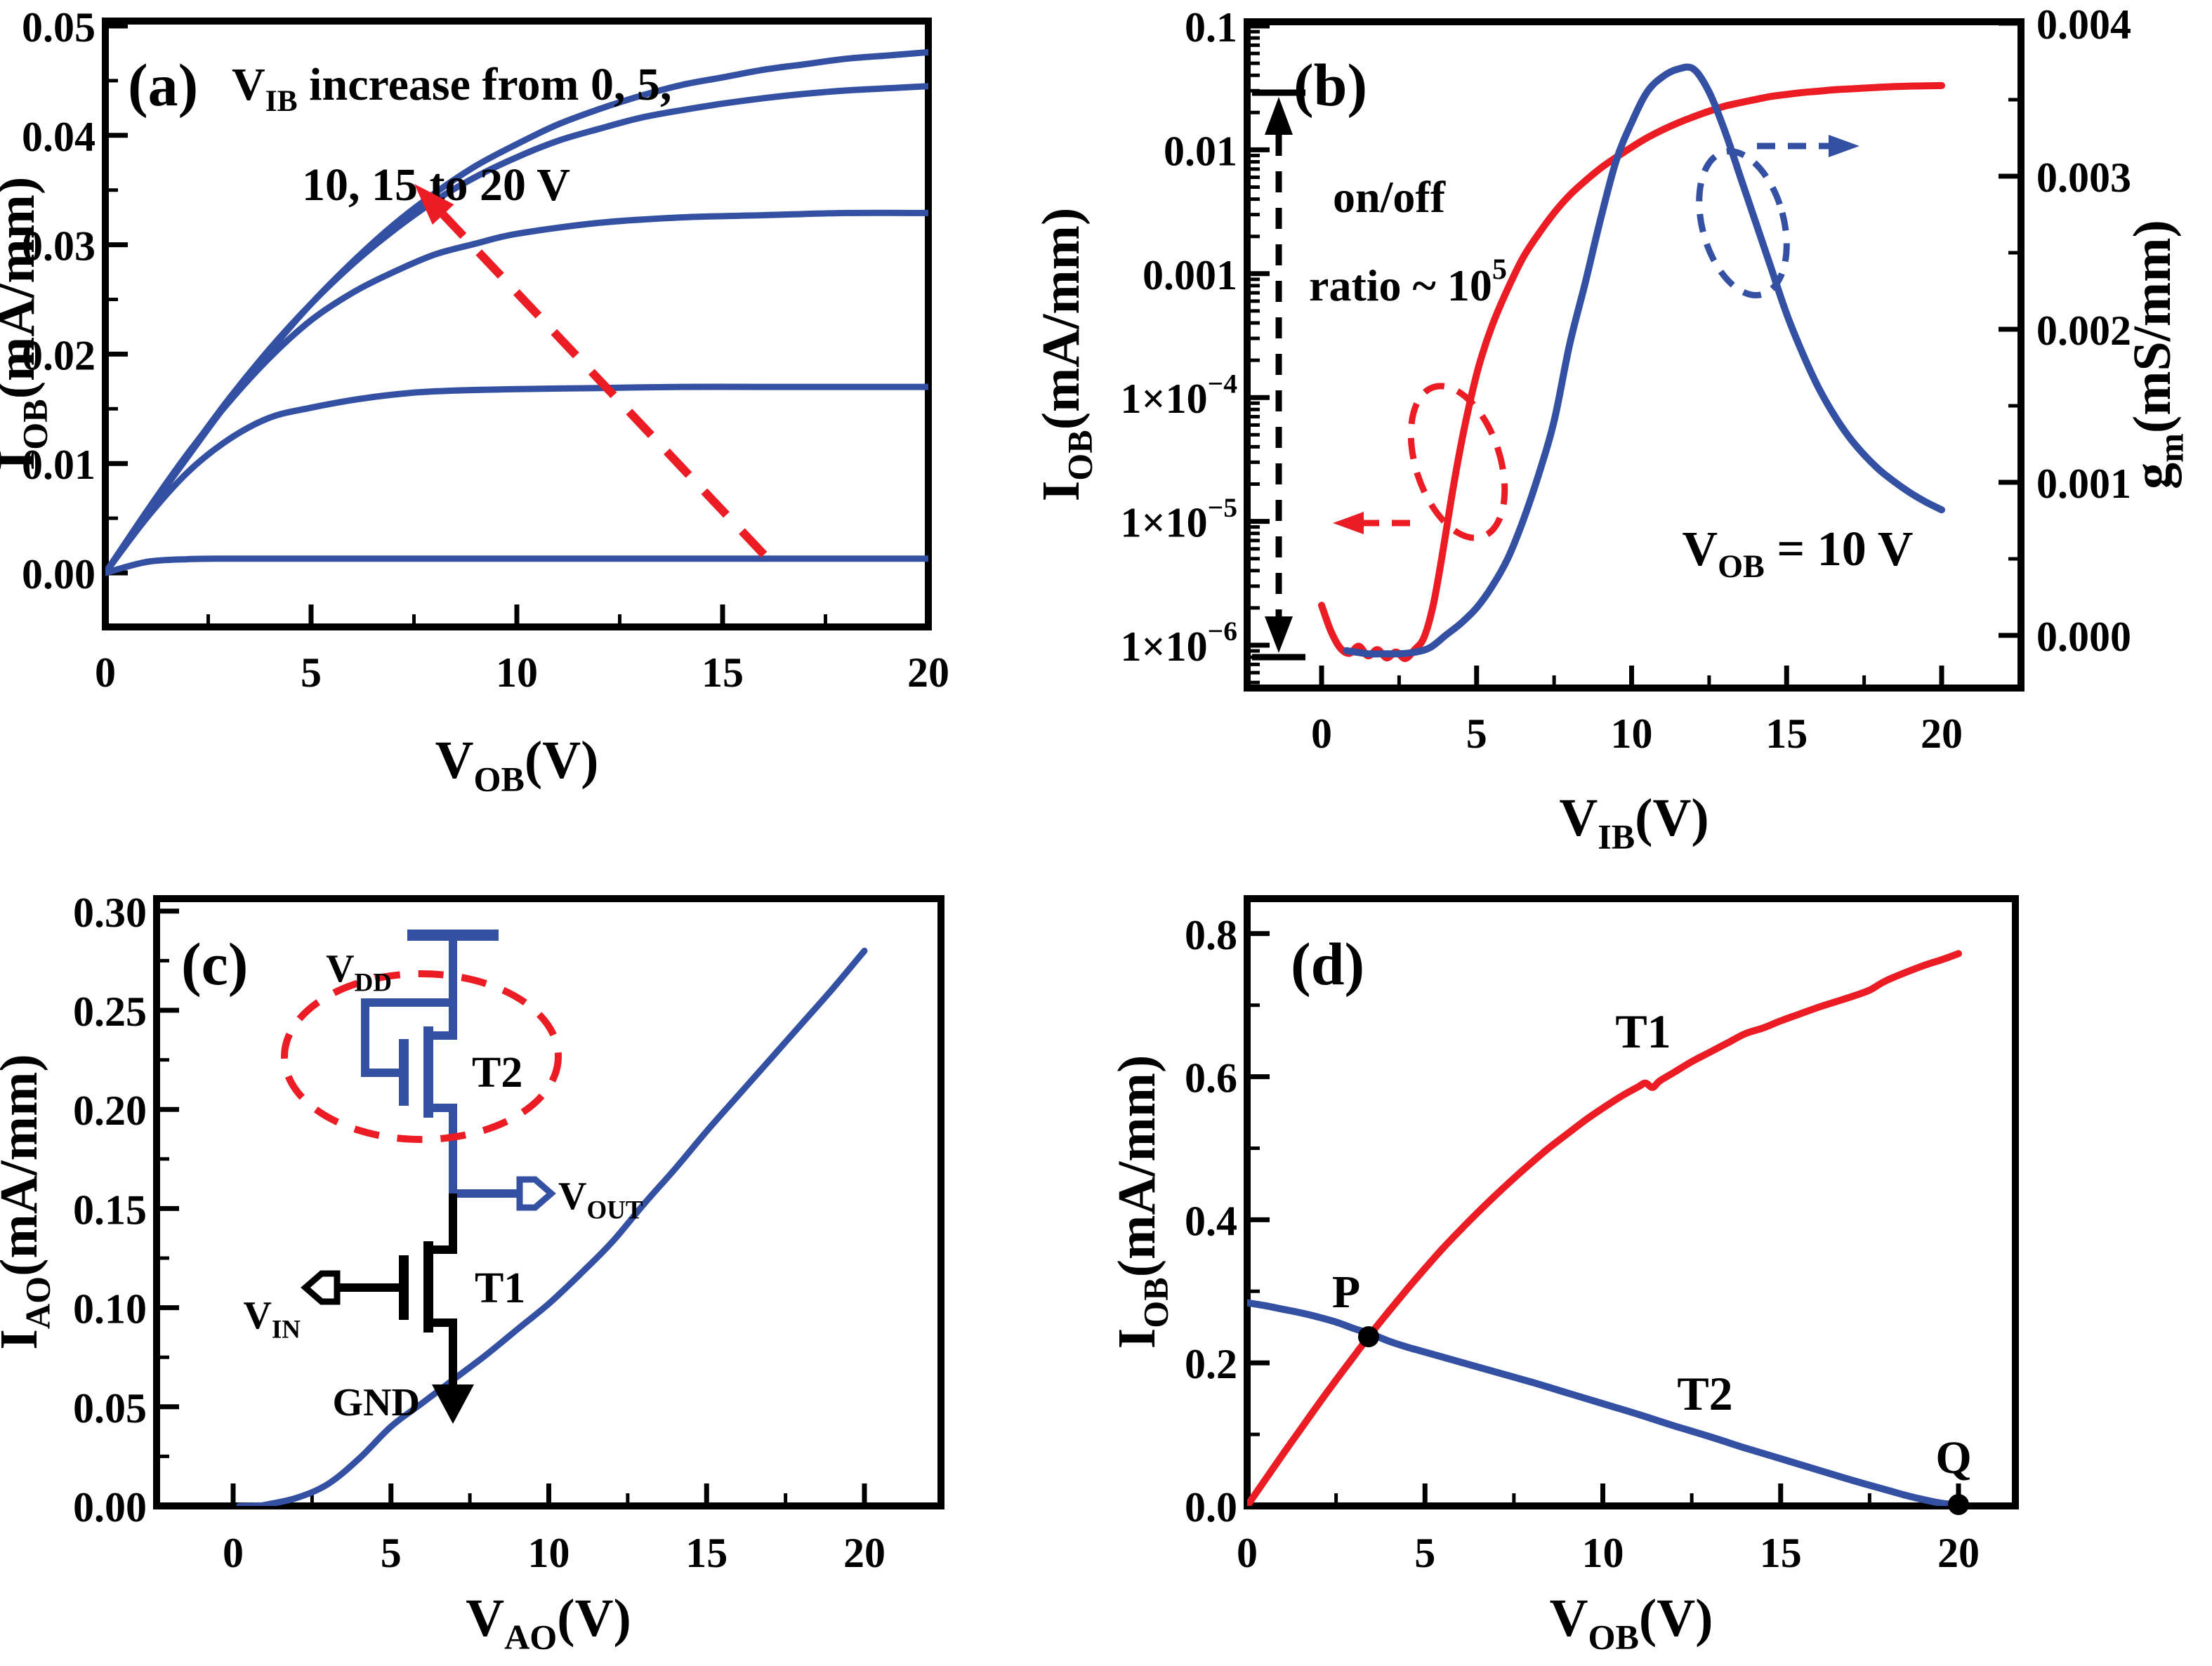  I want to click on x-axis: 0 5 10 15 20 VIB(V), so click(1637, 761).